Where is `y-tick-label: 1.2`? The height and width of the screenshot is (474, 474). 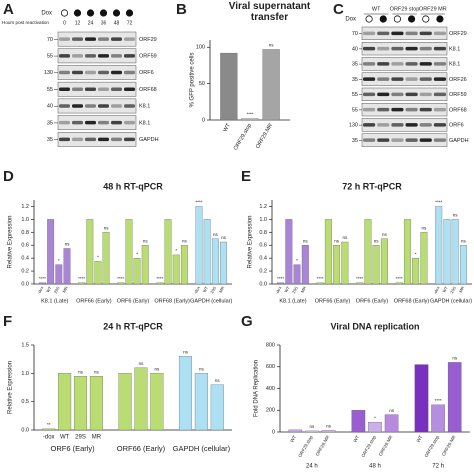 y-tick-label: 1.2 is located at coordinates (25, 207).